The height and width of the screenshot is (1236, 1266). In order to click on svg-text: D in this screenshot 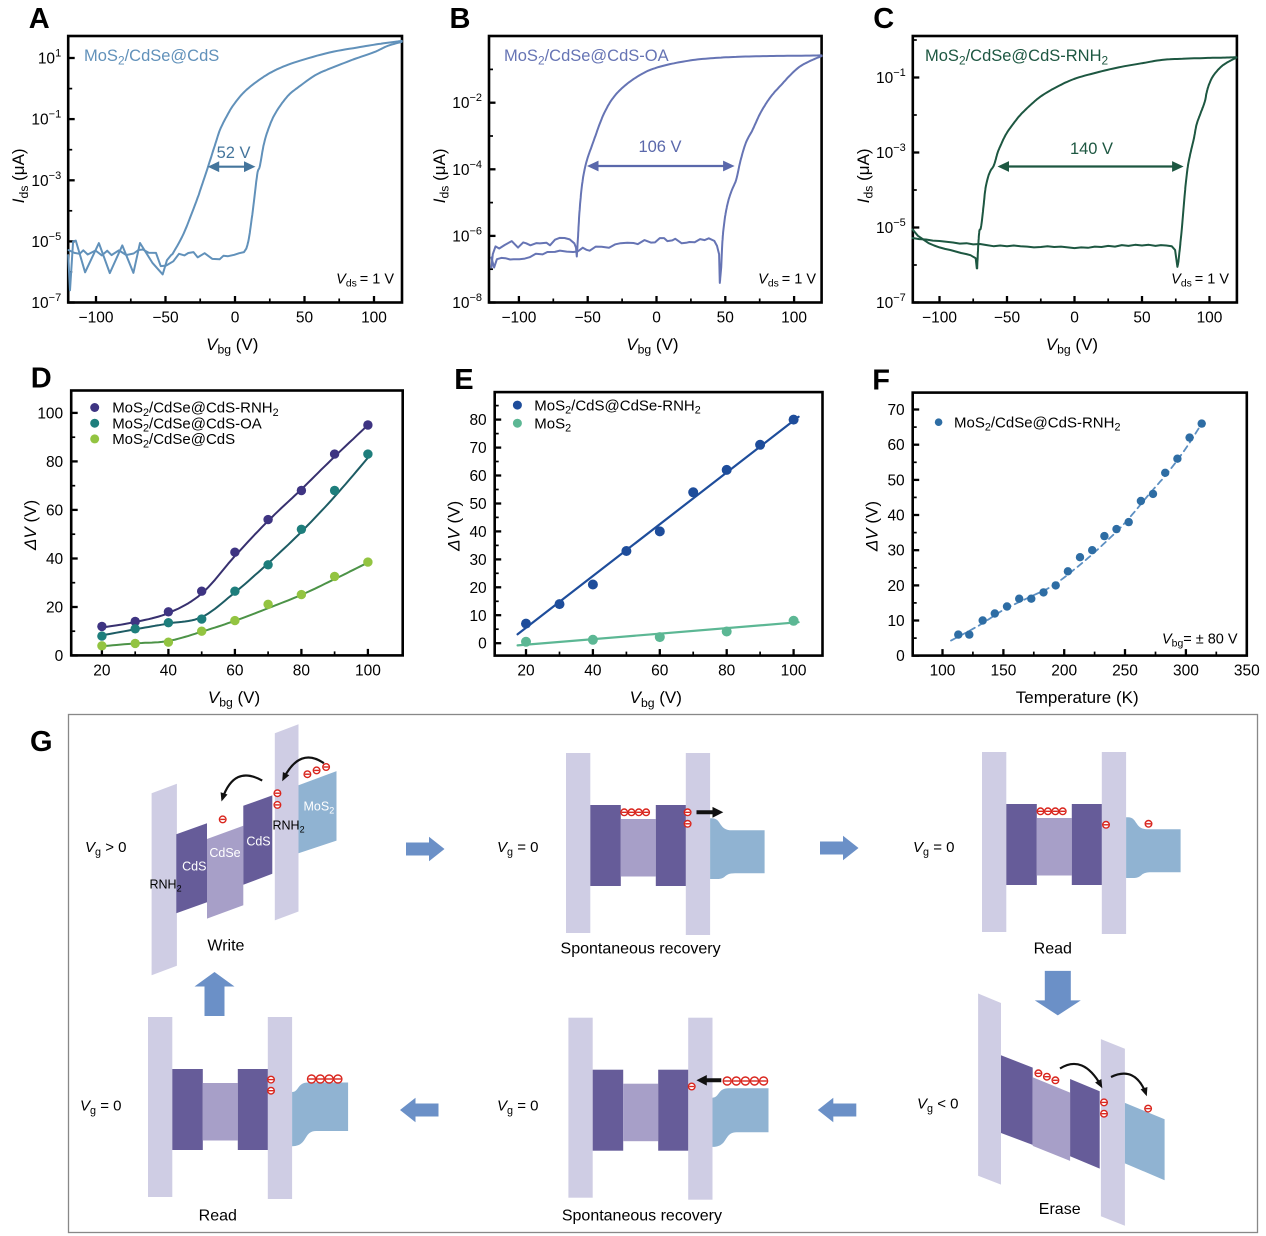, I will do `click(41, 379)`.